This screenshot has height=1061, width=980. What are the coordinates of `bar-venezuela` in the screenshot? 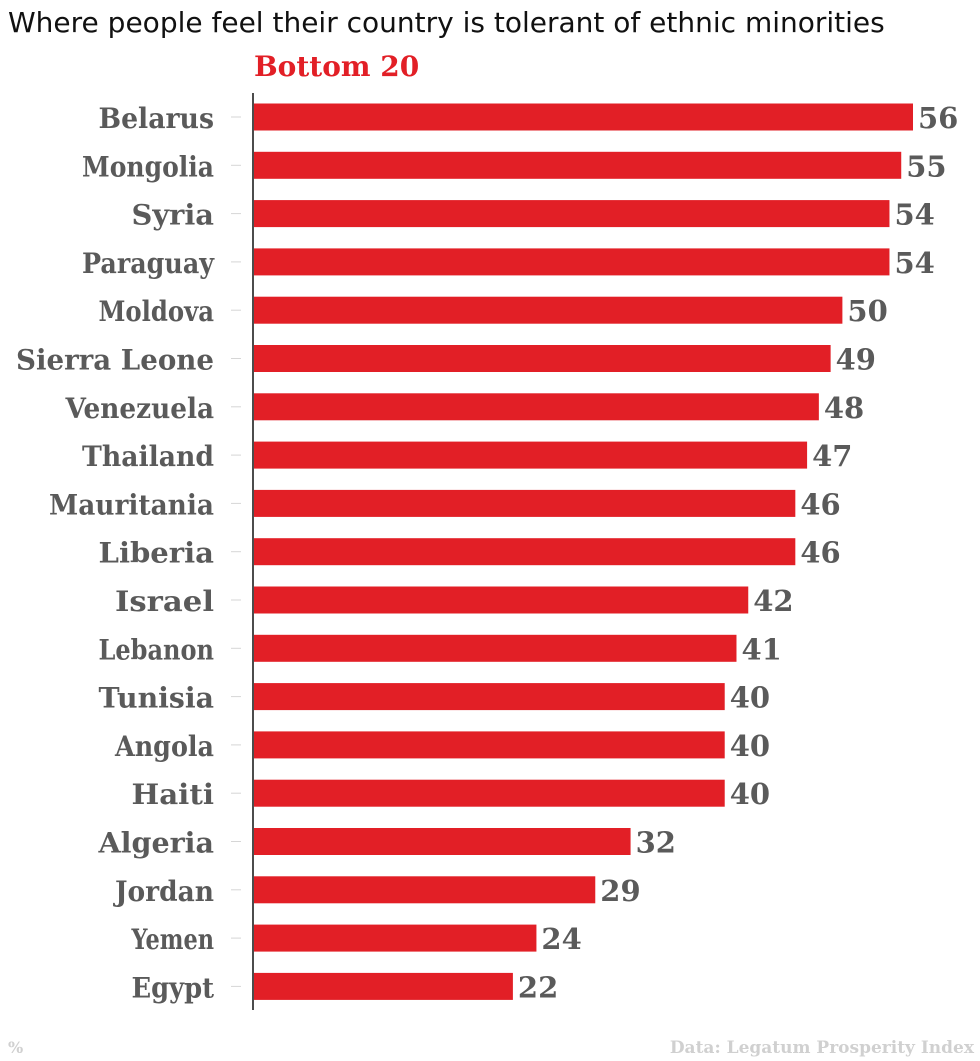 It's located at (536, 407).